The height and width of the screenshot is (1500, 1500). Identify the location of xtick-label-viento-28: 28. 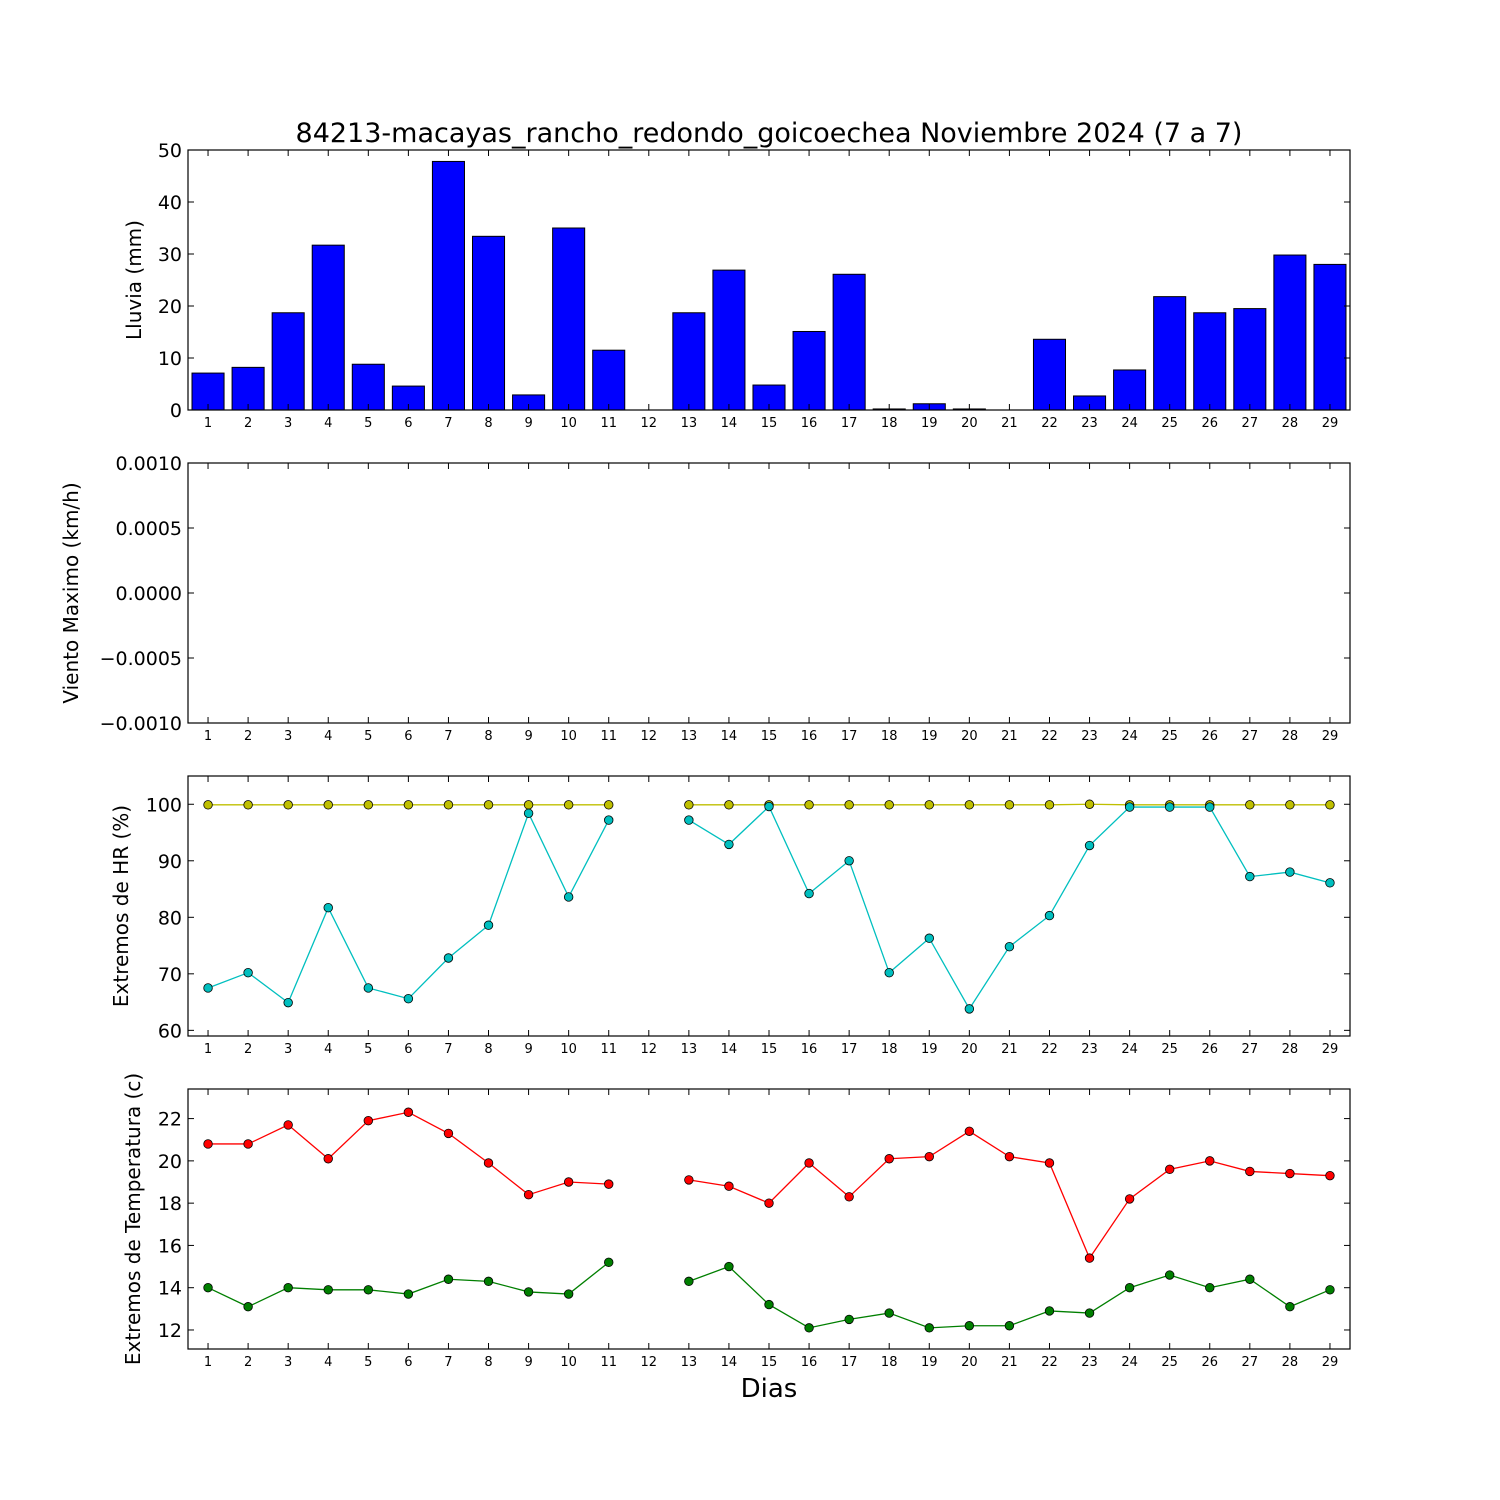
(1290, 736).